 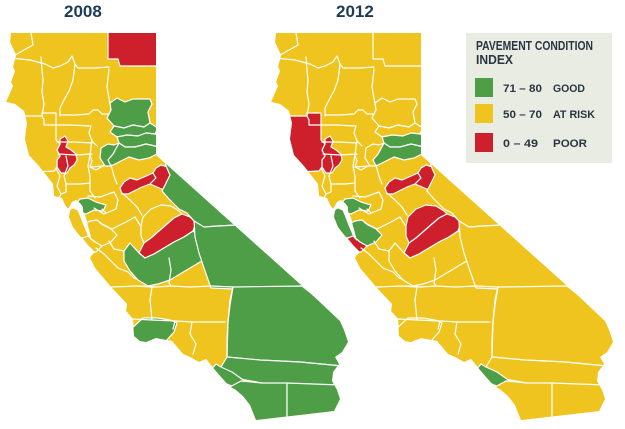 What do you see at coordinates (569, 89) in the screenshot?
I see `svg-text: GOOD` at bounding box center [569, 89].